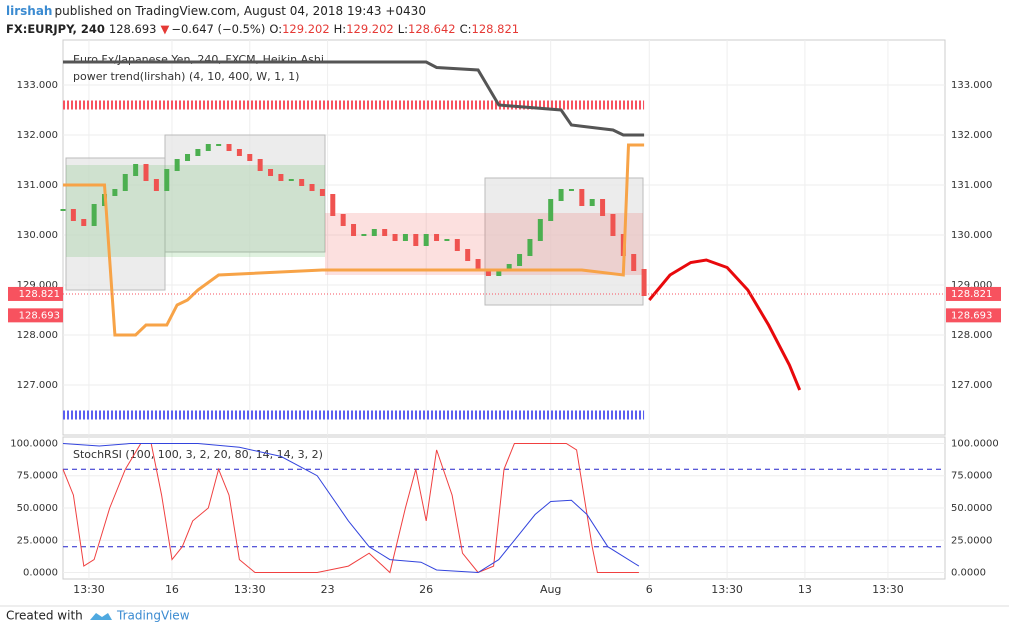  I want to click on symbol: FX:EURJPY, 240, so click(55, 29).